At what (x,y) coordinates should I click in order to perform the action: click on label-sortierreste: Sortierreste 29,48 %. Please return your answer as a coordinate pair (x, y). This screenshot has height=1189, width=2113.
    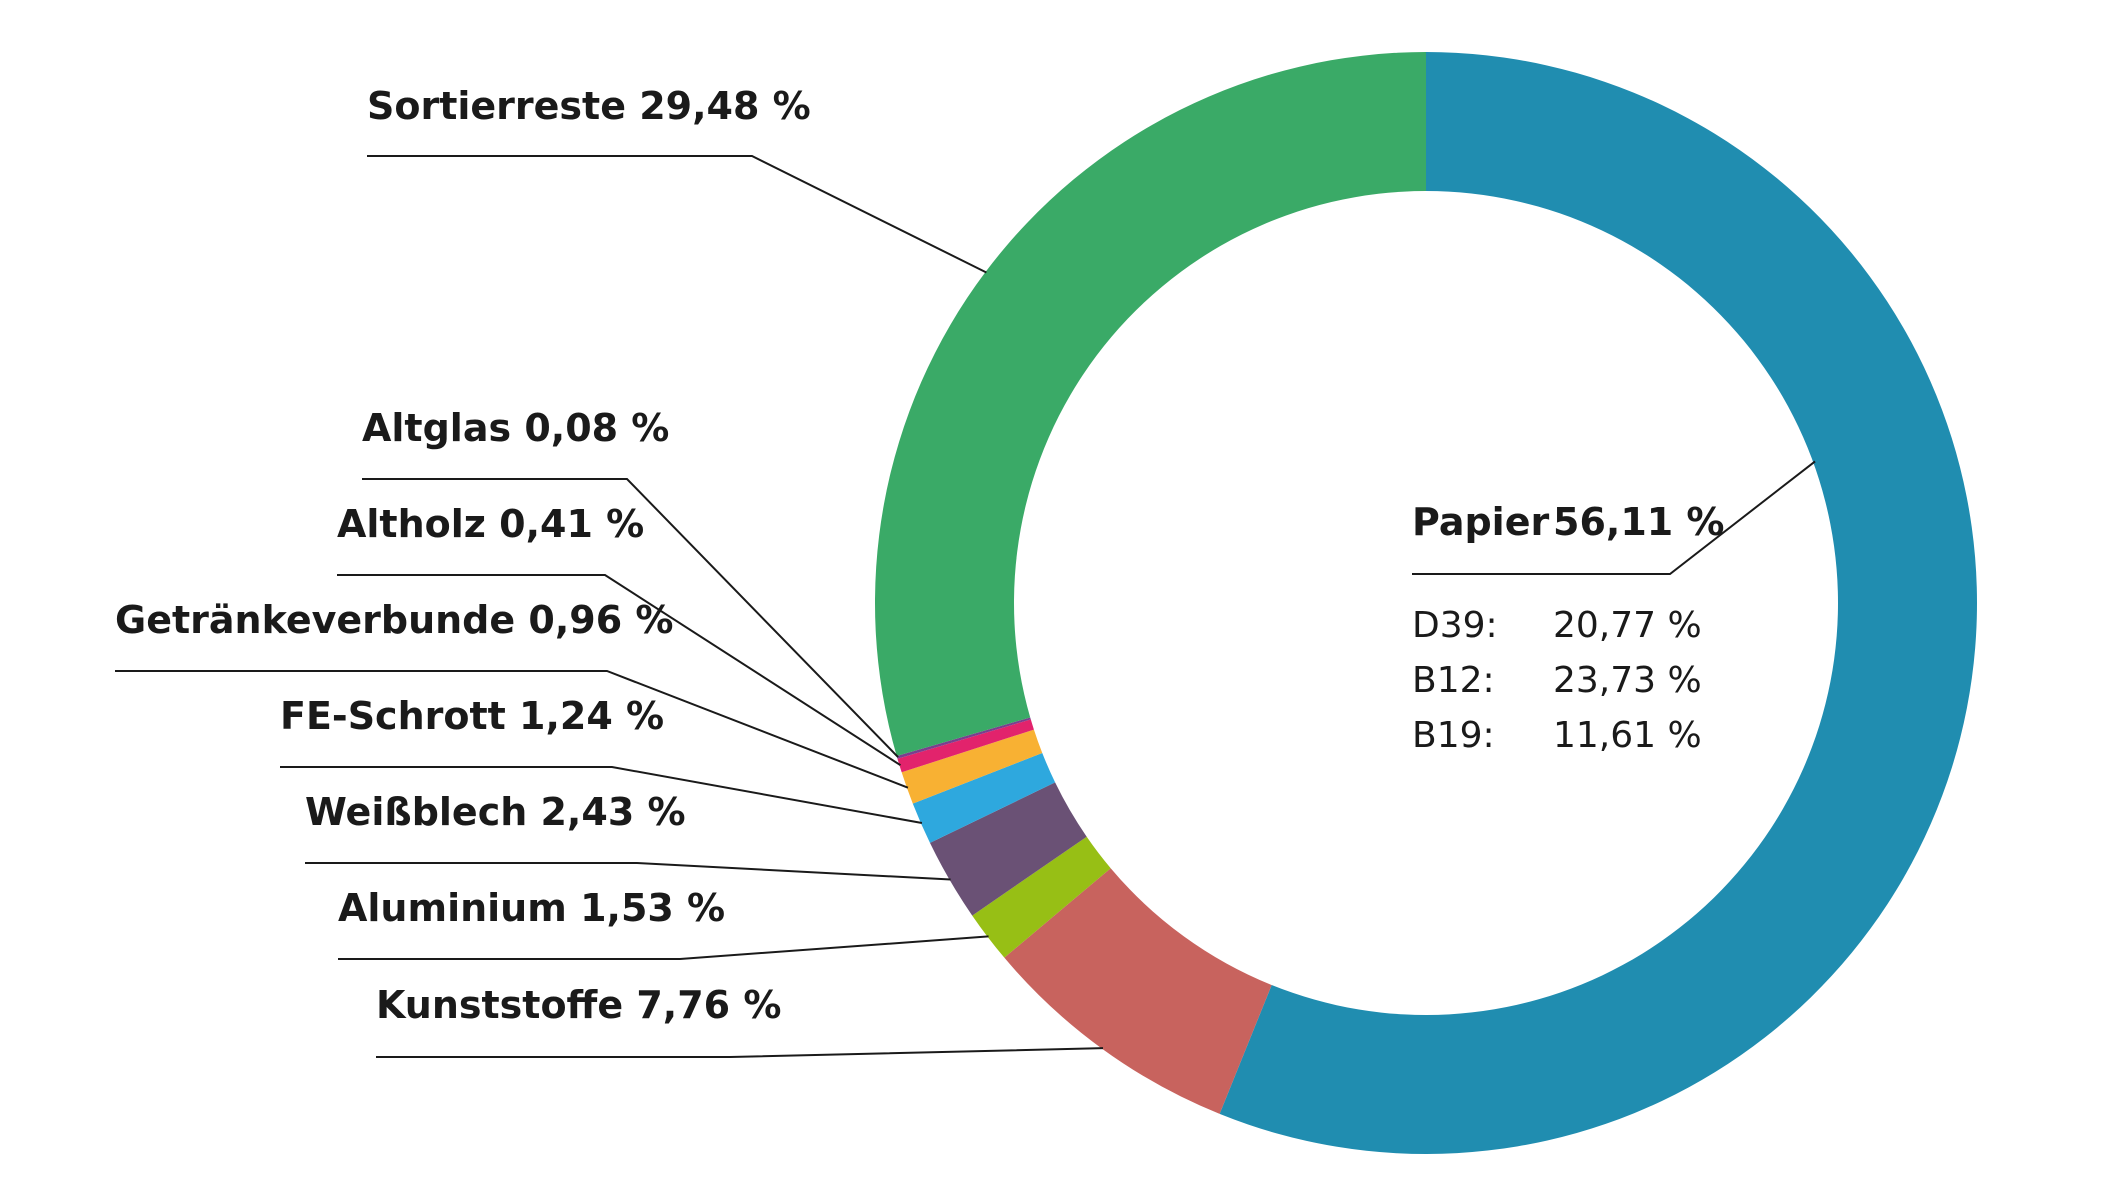
    Looking at the image, I should click on (589, 106).